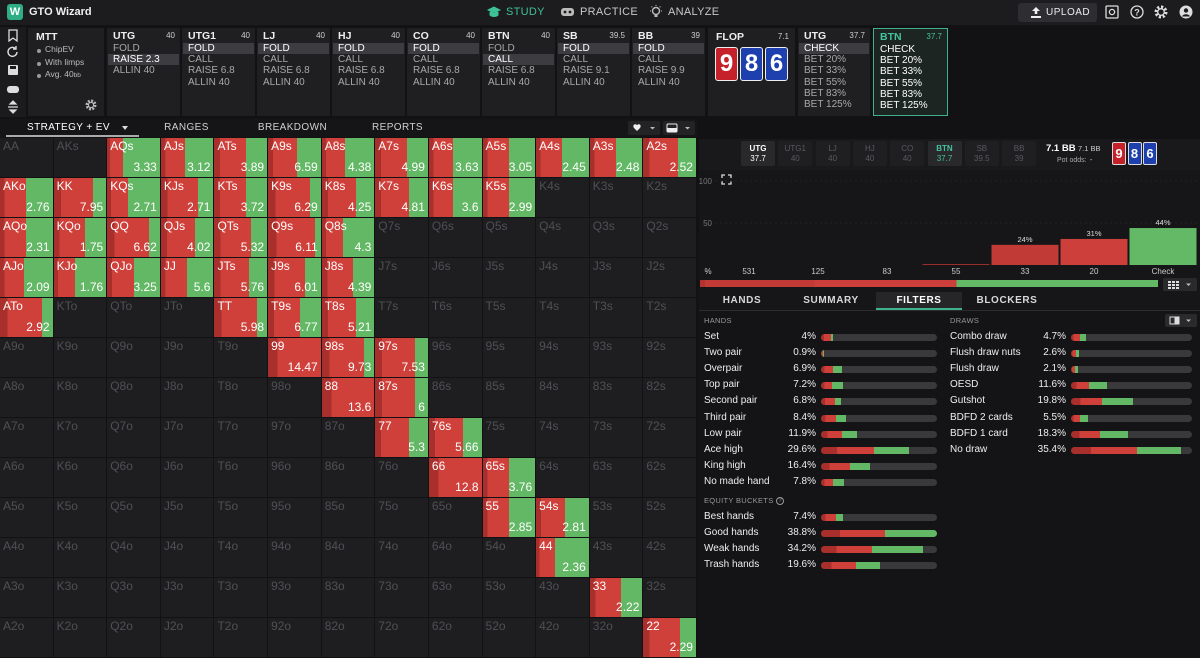  I want to click on hand-cell: 63s, so click(616, 477).